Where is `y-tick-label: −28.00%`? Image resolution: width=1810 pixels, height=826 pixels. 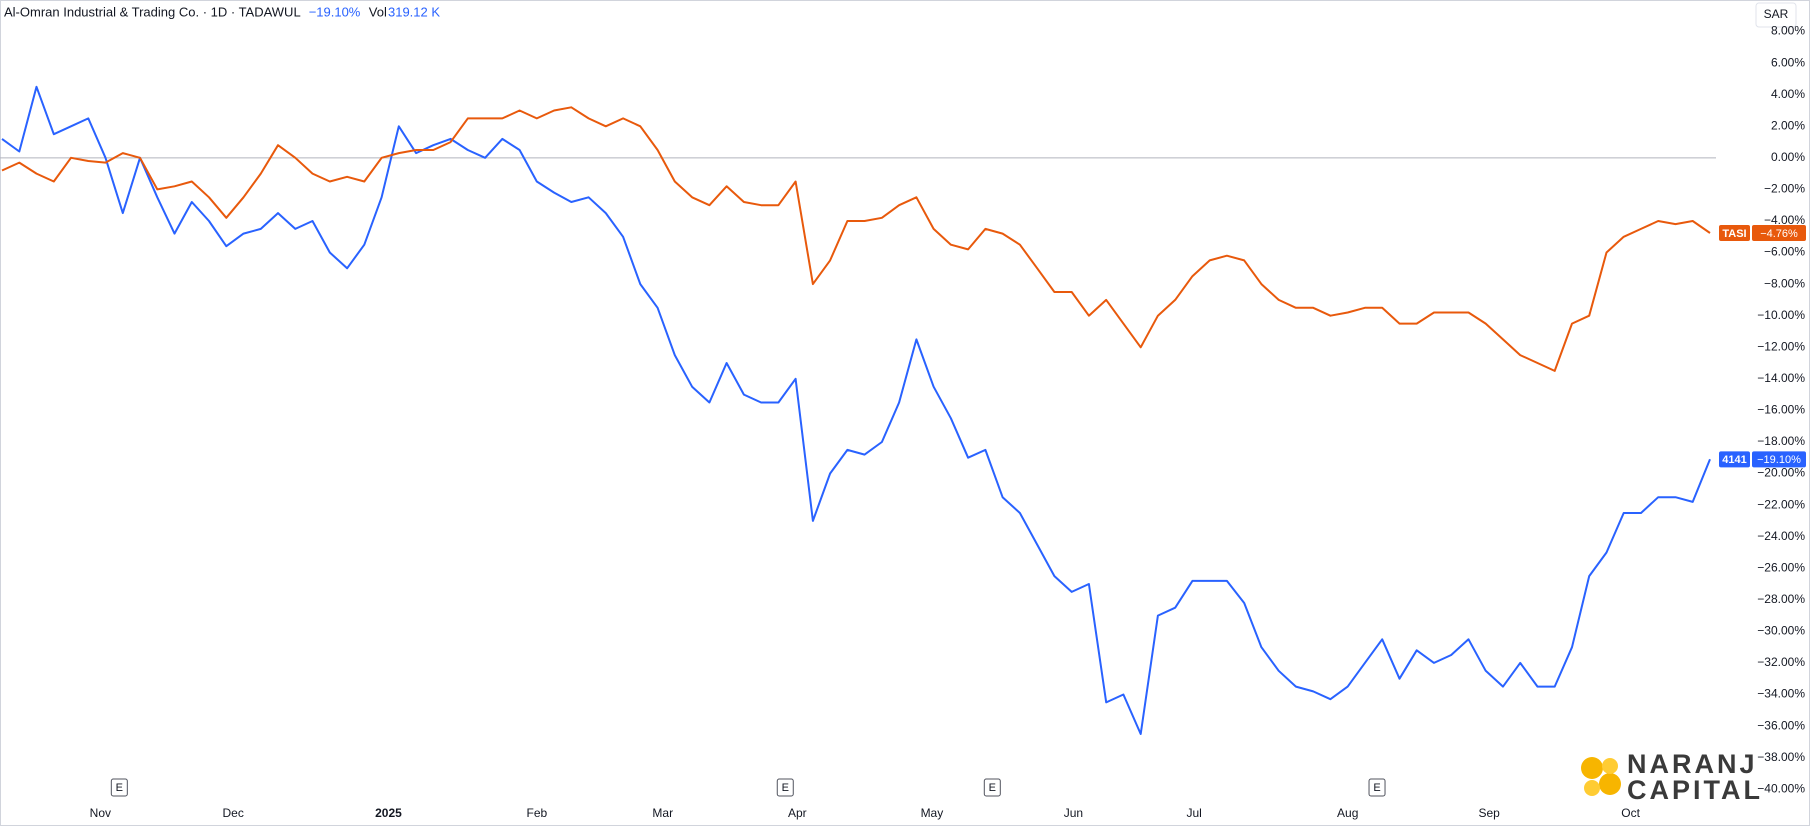 y-tick-label: −28.00% is located at coordinates (1781, 599).